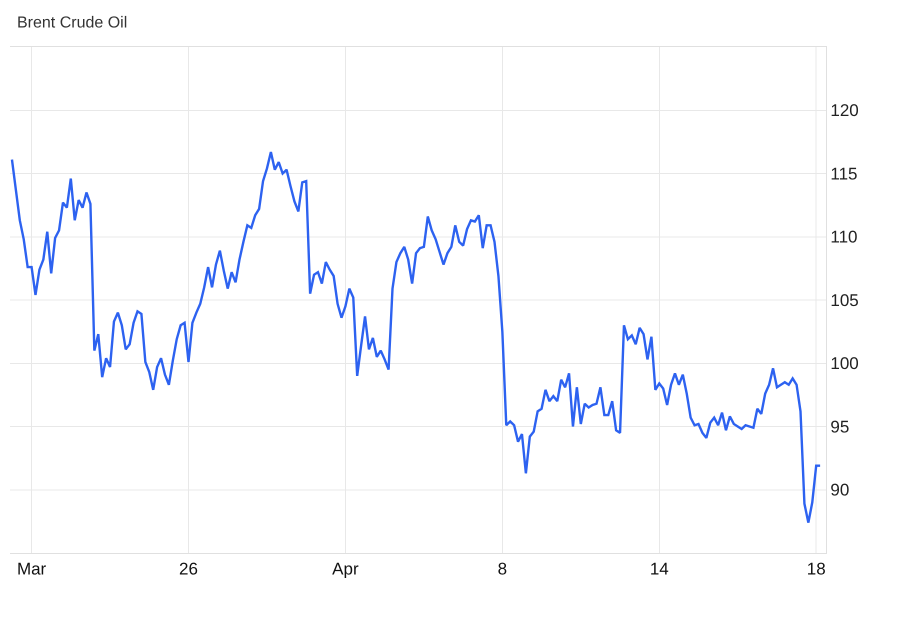  I want to click on chart-title: Brent Crude Oil, so click(72, 23).